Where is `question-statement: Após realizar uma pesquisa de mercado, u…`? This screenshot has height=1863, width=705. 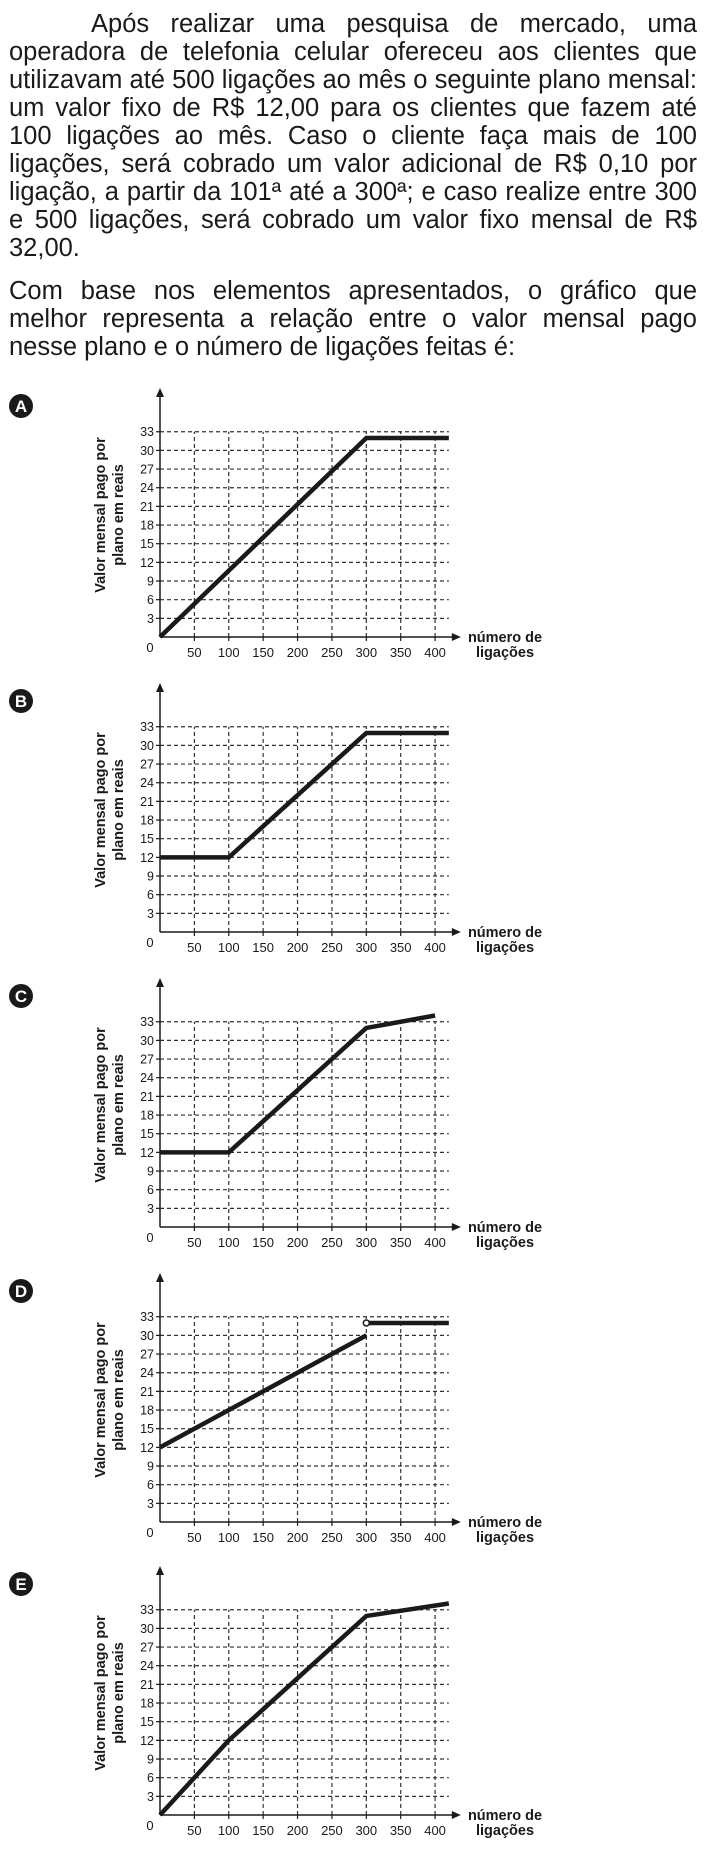
question-statement: Após realizar uma pesquisa de mercado, u… is located at coordinates (353, 136).